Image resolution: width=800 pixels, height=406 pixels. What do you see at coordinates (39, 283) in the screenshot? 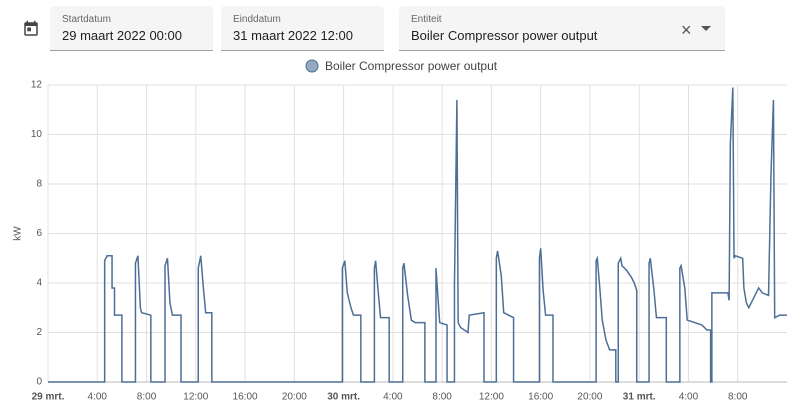
I see `y-tick-label: 4` at bounding box center [39, 283].